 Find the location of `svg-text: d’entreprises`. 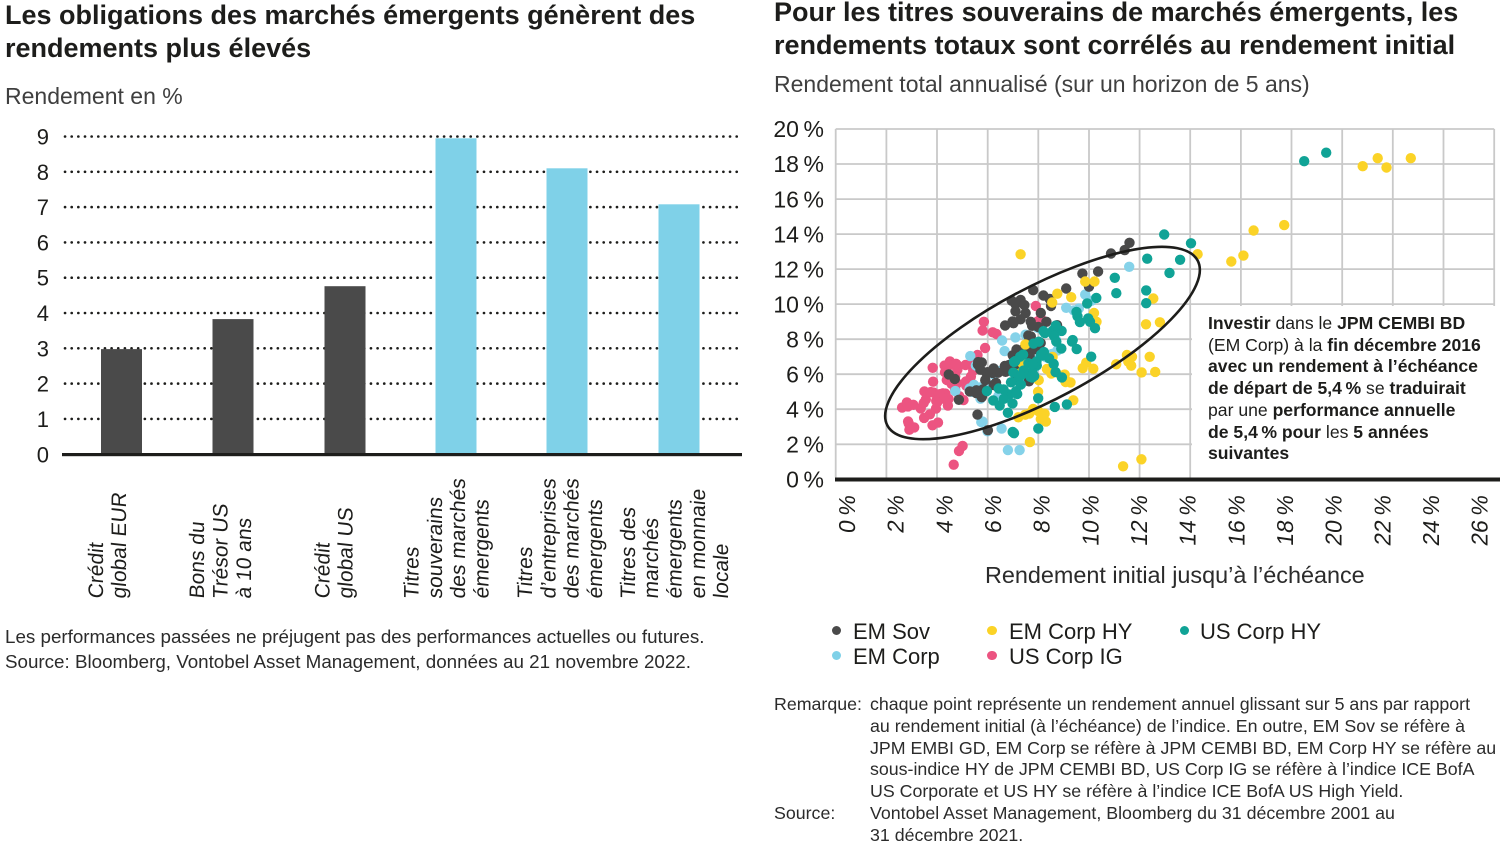

svg-text: d’entreprises is located at coordinates (548, 538).